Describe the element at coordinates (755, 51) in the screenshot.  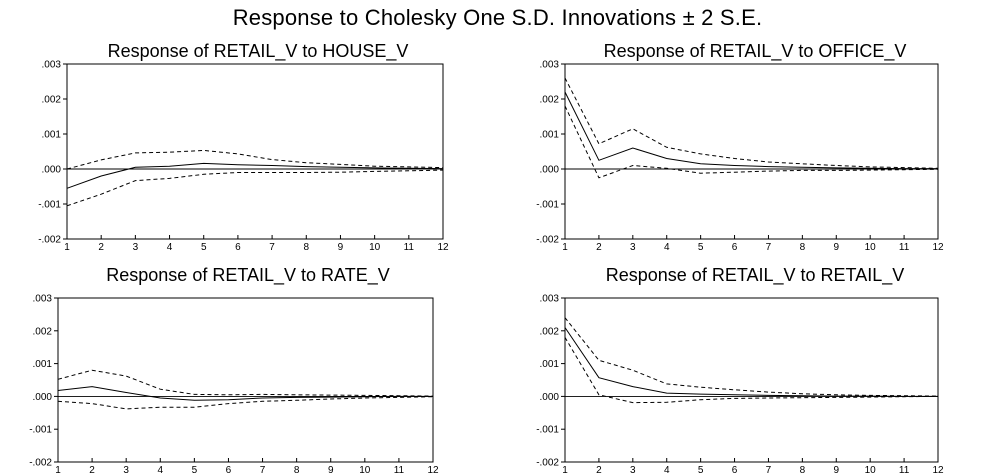
I see `chart-title: Response of RETAIL_V to OFFICE_V` at that location.